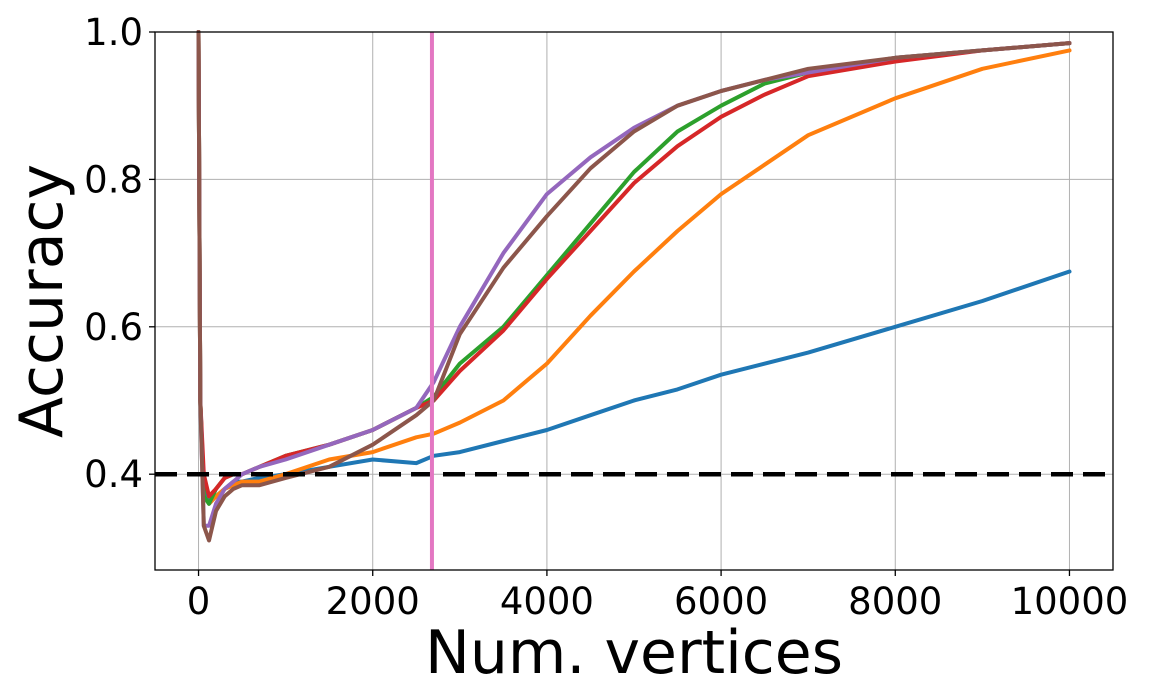 Image resolution: width=1150 pixels, height=700 pixels. Describe the element at coordinates (42, 301) in the screenshot. I see `y-axis-label: Accuracy` at that location.